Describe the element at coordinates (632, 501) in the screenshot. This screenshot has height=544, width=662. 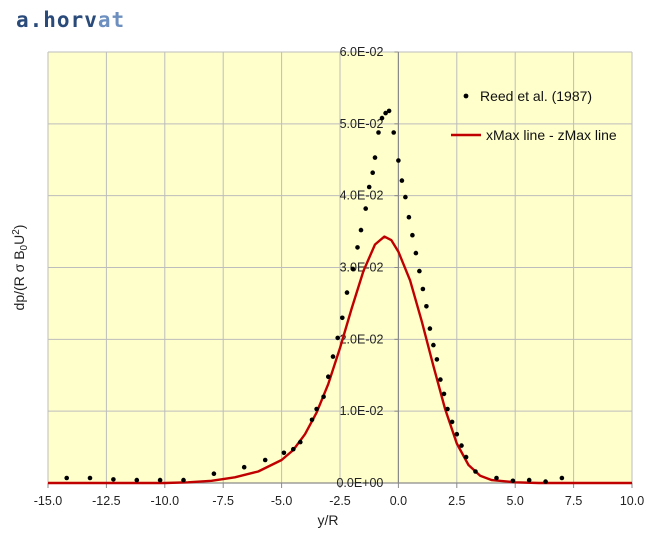
I see `x-tick-label: 10.0` at that location.